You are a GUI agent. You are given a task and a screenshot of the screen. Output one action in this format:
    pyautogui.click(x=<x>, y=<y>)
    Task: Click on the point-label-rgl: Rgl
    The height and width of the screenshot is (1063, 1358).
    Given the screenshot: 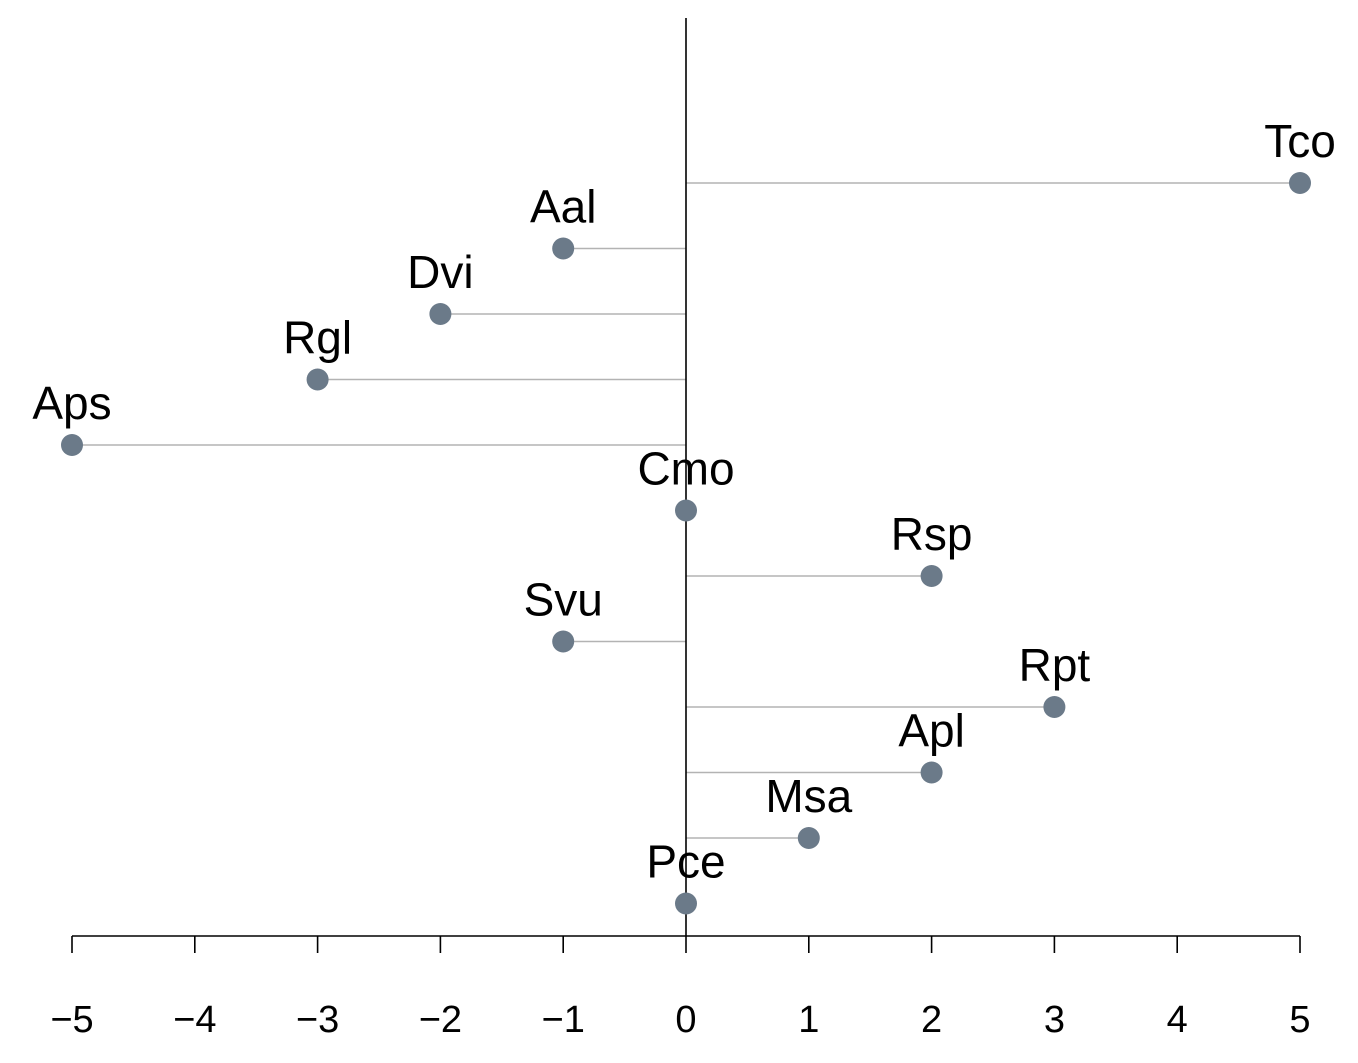 What is the action you would take?
    pyautogui.click(x=317, y=338)
    